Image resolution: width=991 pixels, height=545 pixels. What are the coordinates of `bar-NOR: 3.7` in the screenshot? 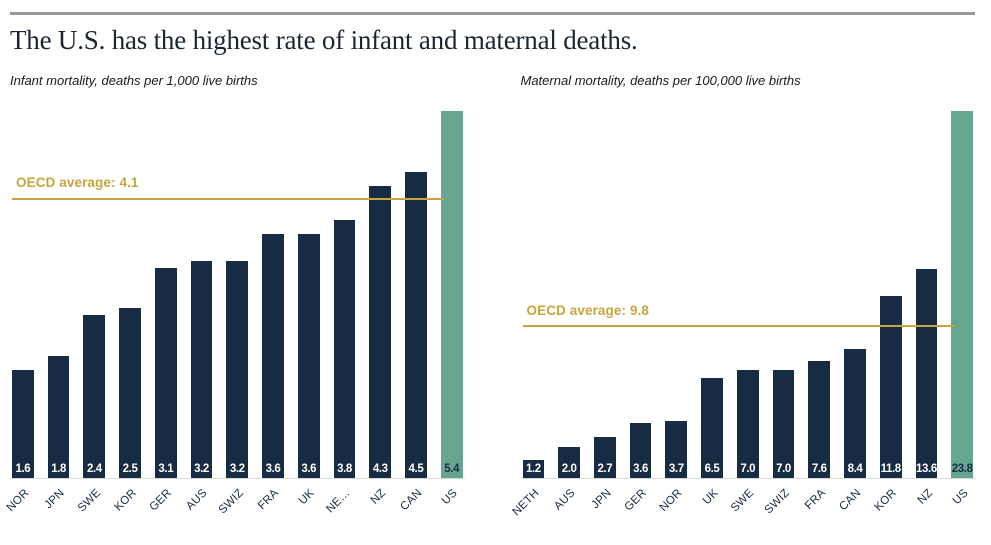 It's located at (676, 450).